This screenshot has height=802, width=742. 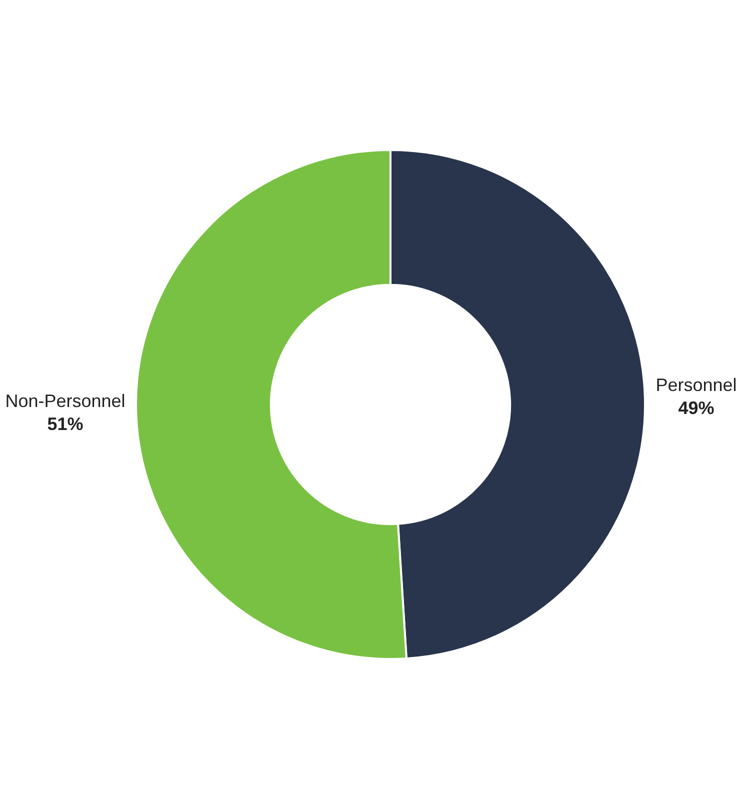 I want to click on slice-label: Non-Personnel, so click(x=65, y=400).